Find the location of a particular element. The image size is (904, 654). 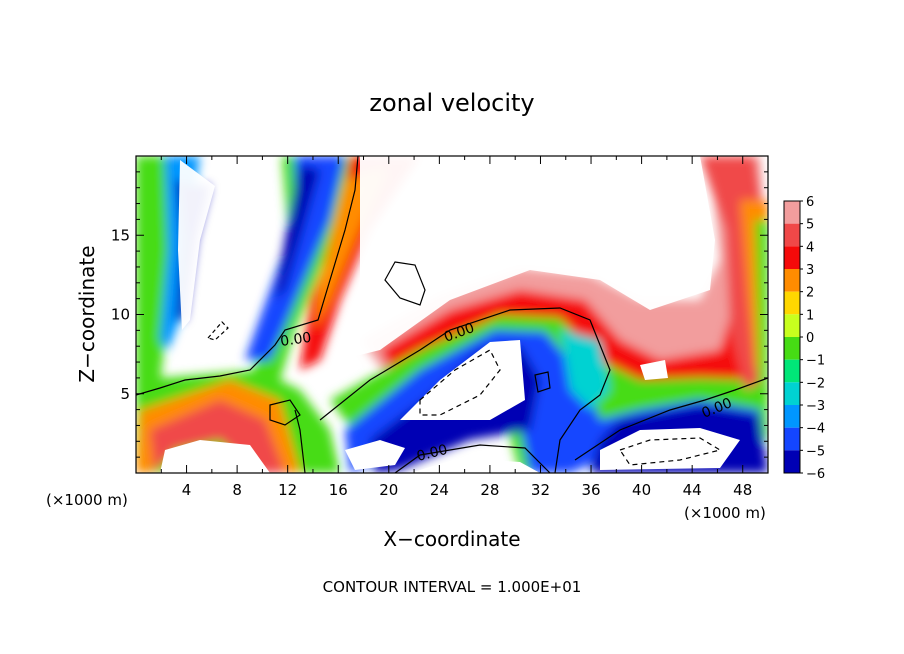

field-band-center-navy is located at coordinates (297, 232).